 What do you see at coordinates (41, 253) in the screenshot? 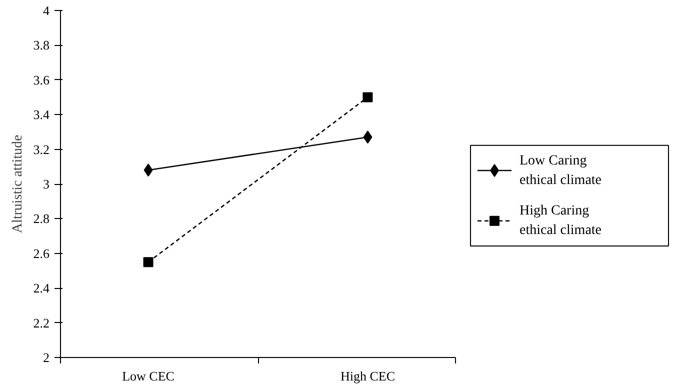
I see `y-tick-label: 2.6` at bounding box center [41, 253].